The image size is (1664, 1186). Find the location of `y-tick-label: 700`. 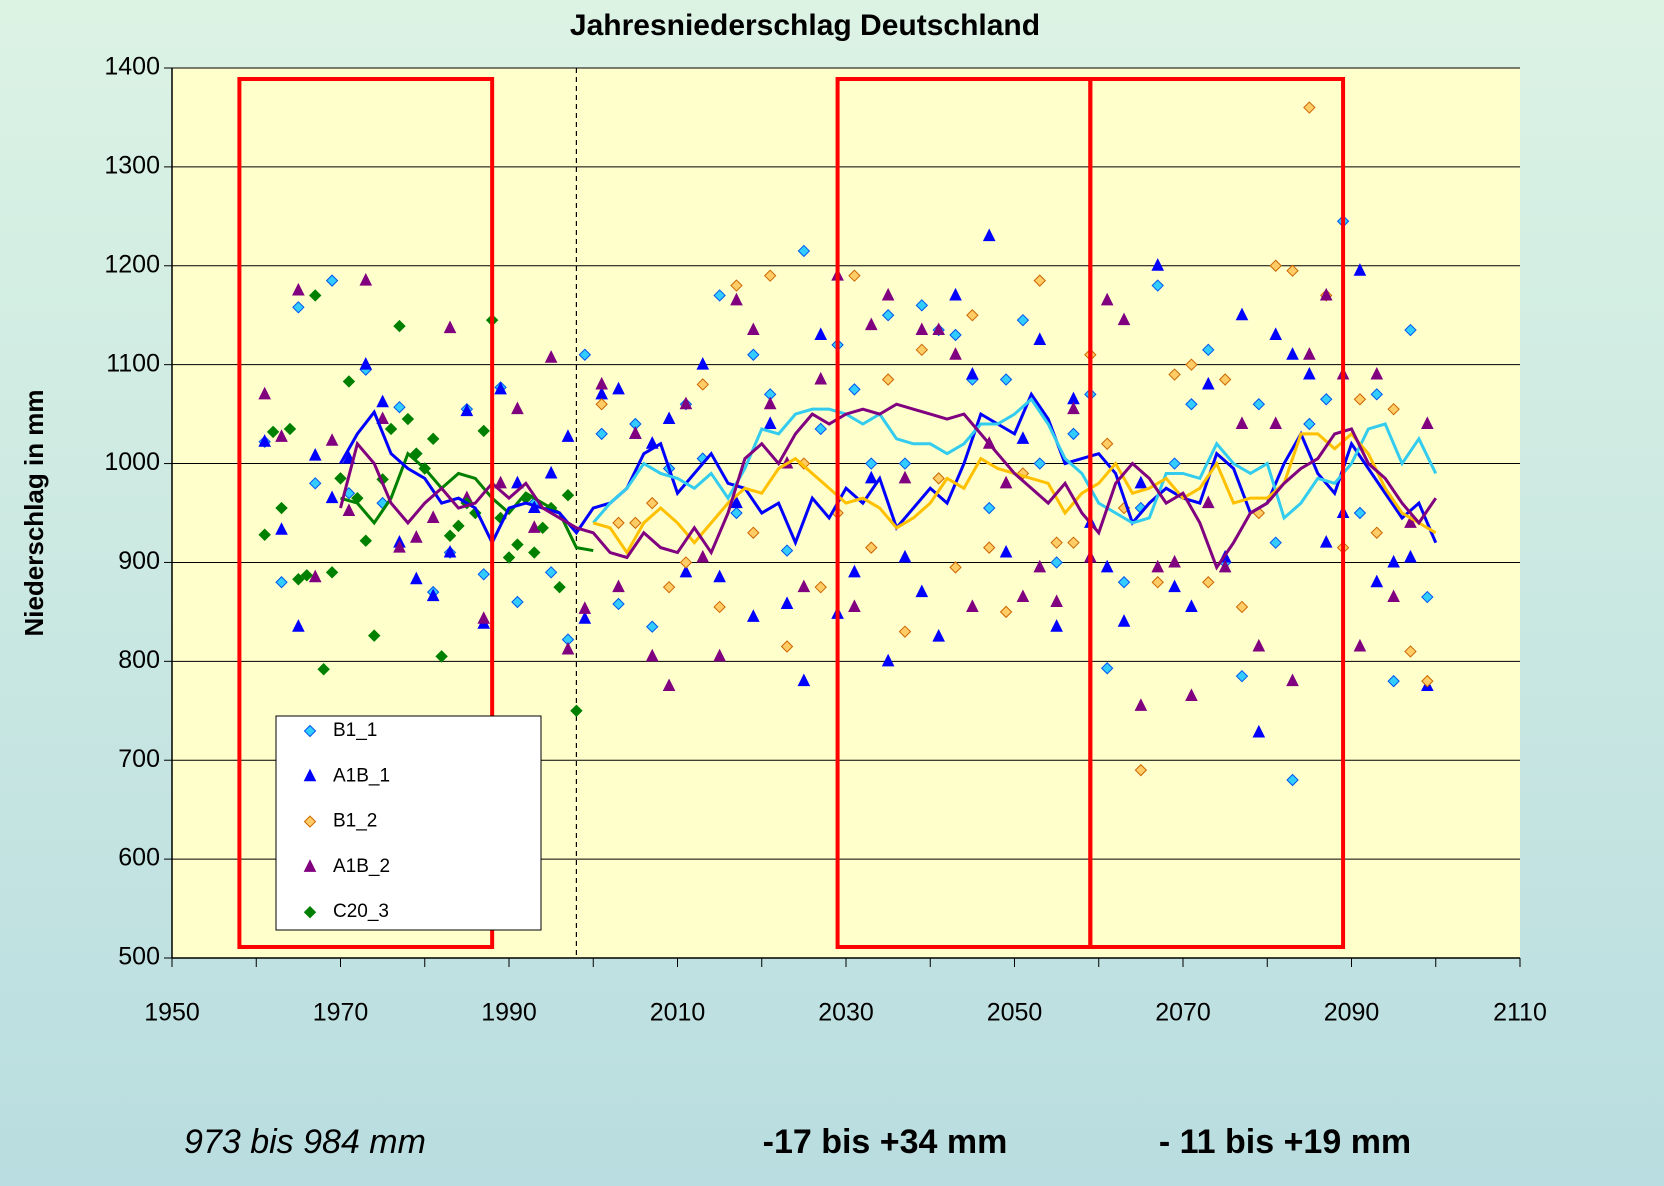

y-tick-label: 700 is located at coordinates (139, 759).